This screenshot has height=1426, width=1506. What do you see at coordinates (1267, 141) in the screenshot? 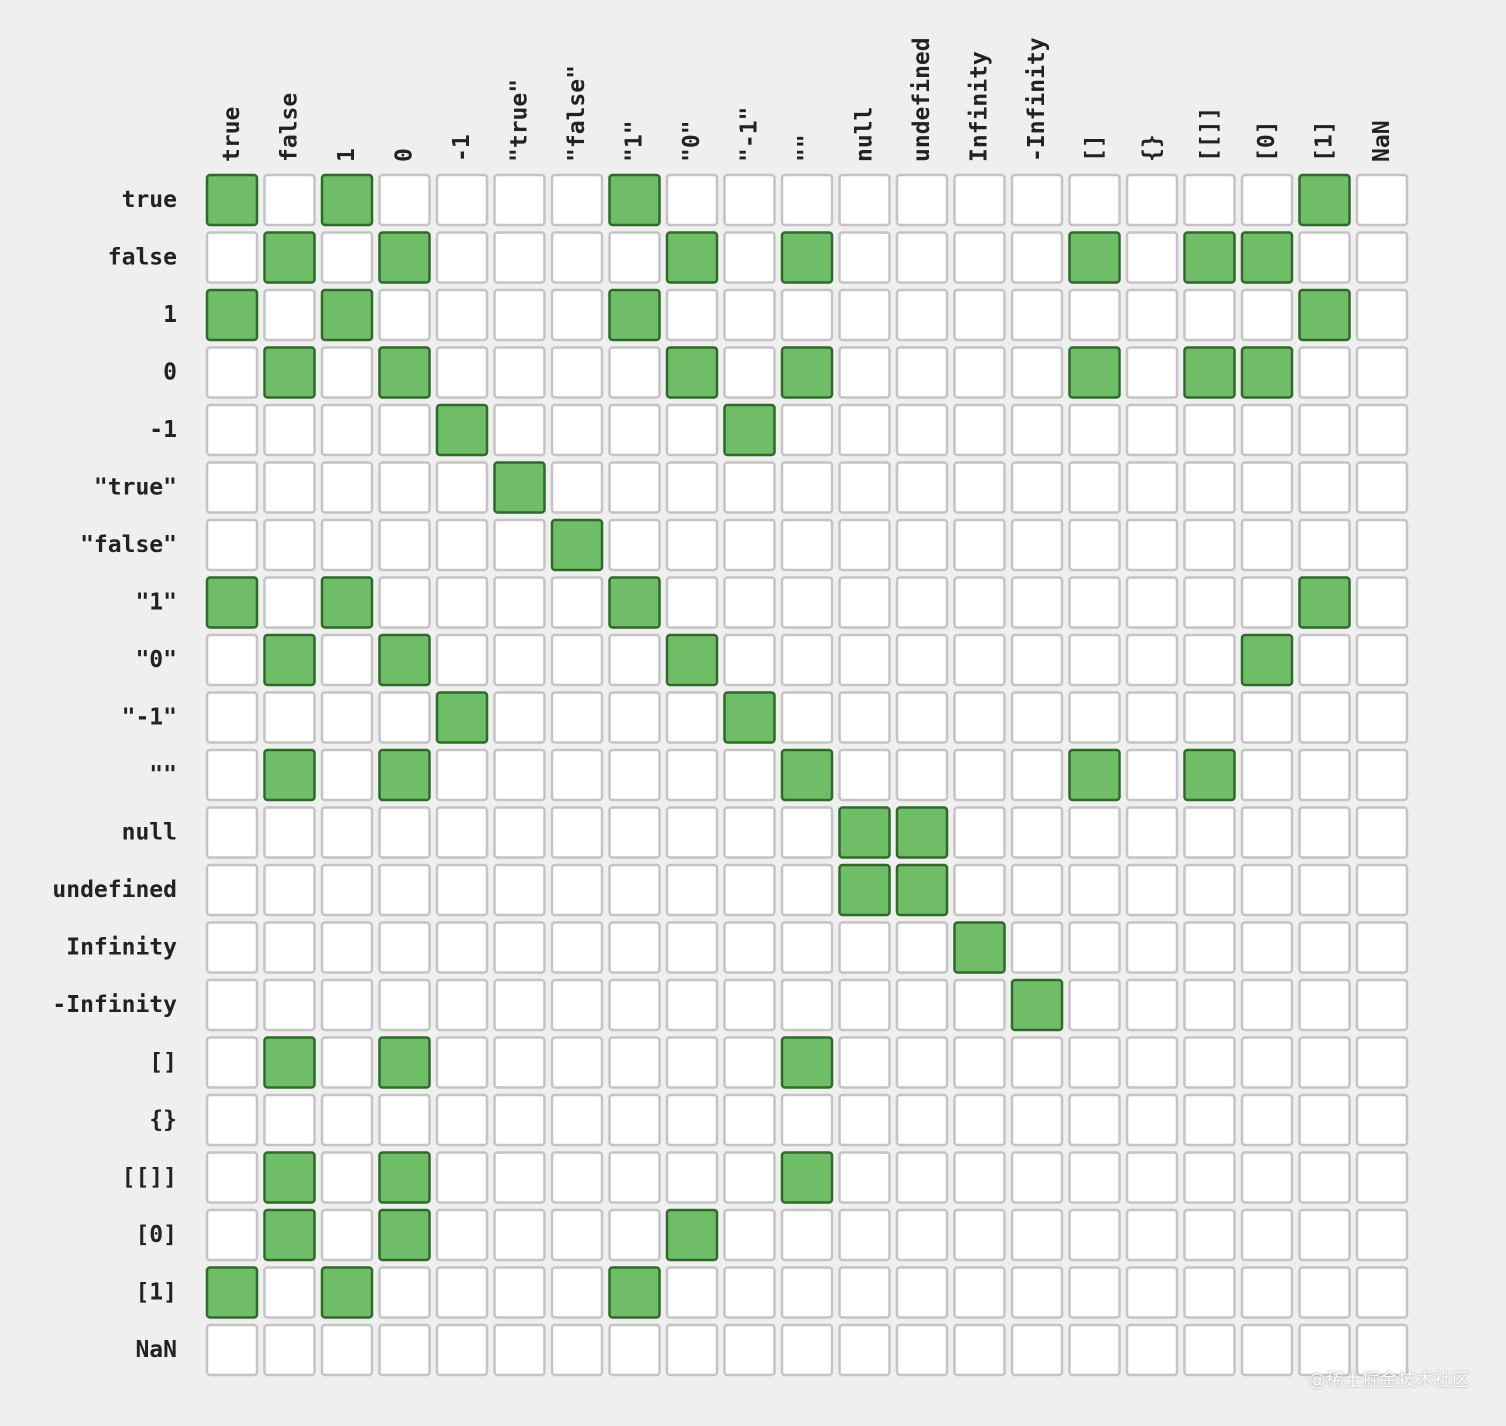
I see `column-label-0-18: [0]` at bounding box center [1267, 141].